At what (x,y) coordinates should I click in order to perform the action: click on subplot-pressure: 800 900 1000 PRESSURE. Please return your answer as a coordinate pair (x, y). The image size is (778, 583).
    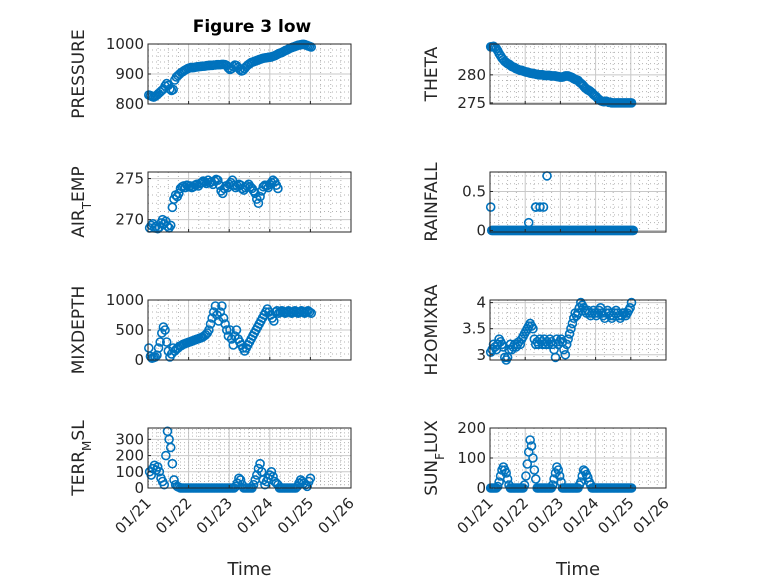
    Looking at the image, I should click on (210, 74).